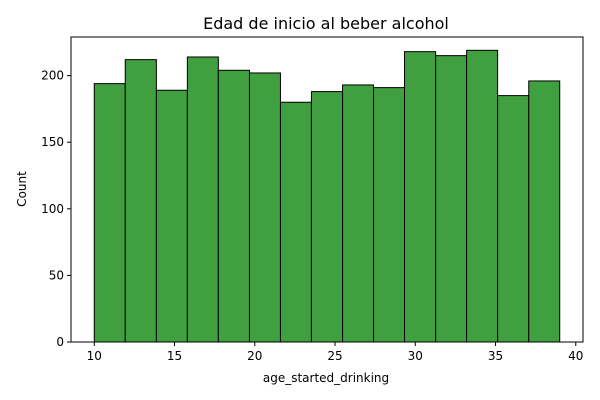 Image resolution: width=600 pixels, height=400 pixels. I want to click on x-axis-label: age_started_drinking, so click(326, 378).